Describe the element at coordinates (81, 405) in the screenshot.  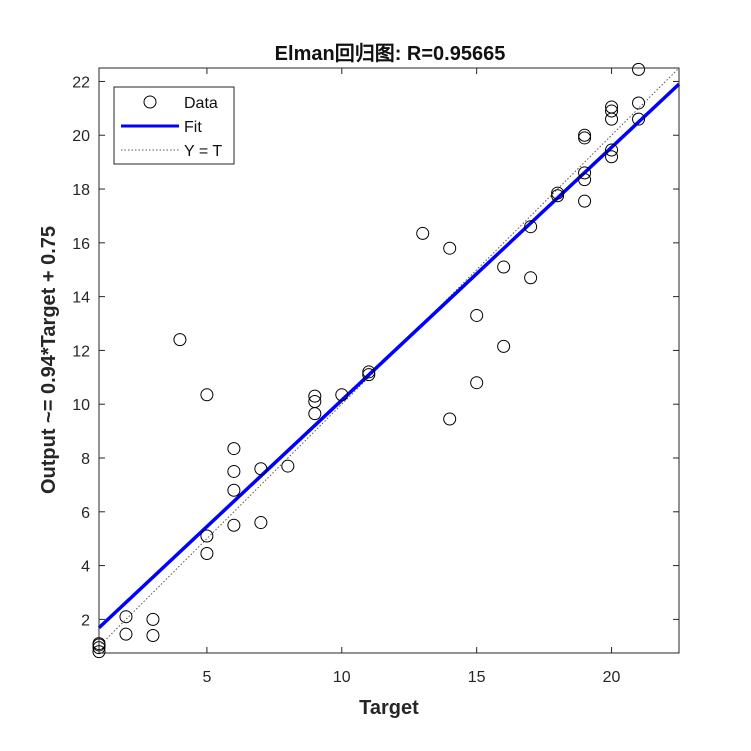
I see `y-tick-label: 10` at that location.